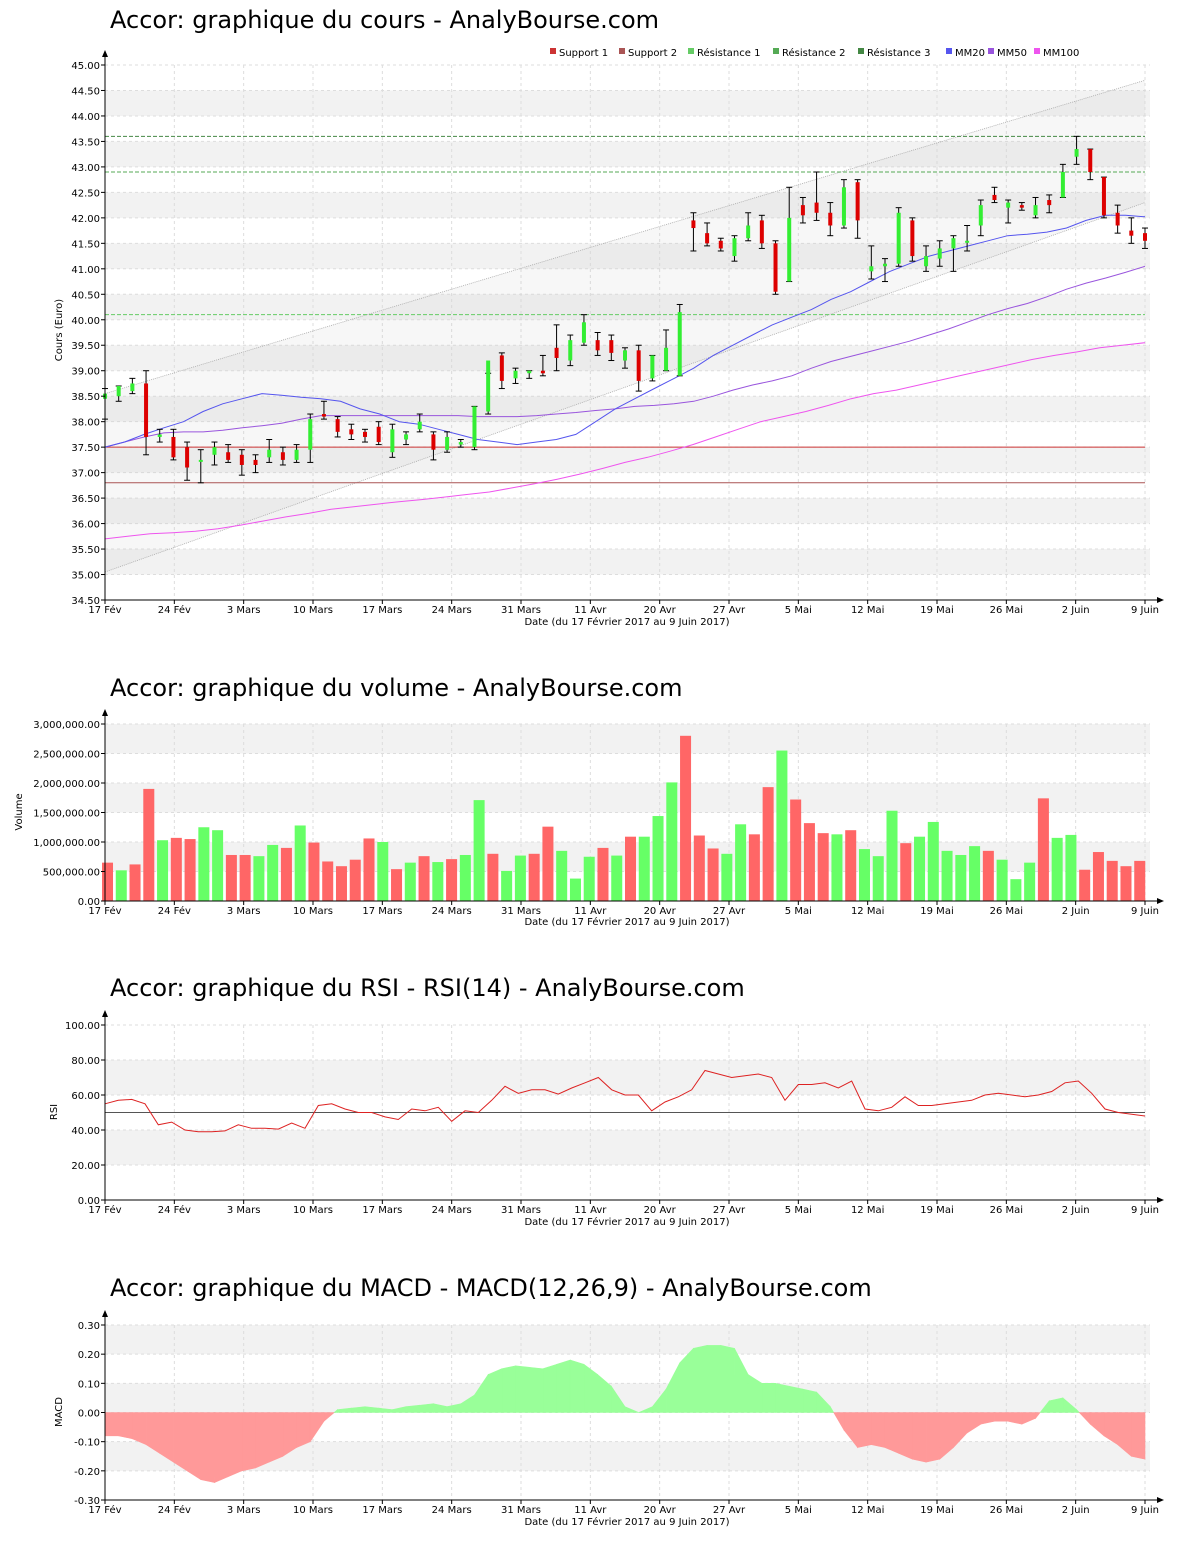  Describe the element at coordinates (626, 1522) in the screenshot. I see `macd-x-axis-label: Date (du 17 Février 2017 au 9 Juin 2017)` at that location.